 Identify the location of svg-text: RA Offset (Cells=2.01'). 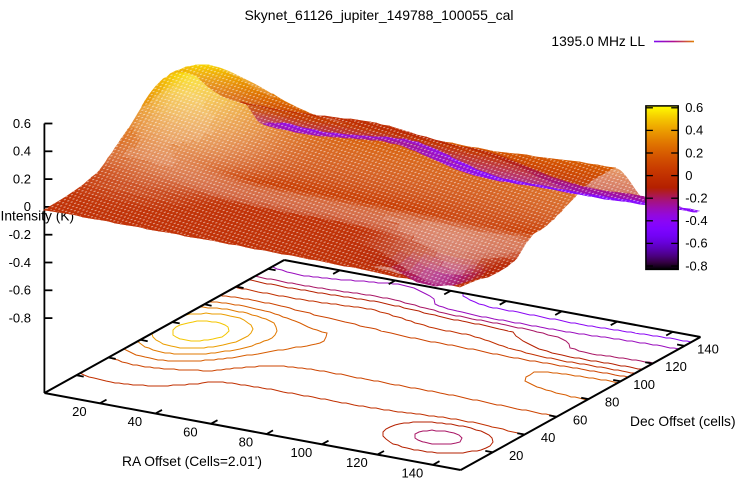
(192, 461).